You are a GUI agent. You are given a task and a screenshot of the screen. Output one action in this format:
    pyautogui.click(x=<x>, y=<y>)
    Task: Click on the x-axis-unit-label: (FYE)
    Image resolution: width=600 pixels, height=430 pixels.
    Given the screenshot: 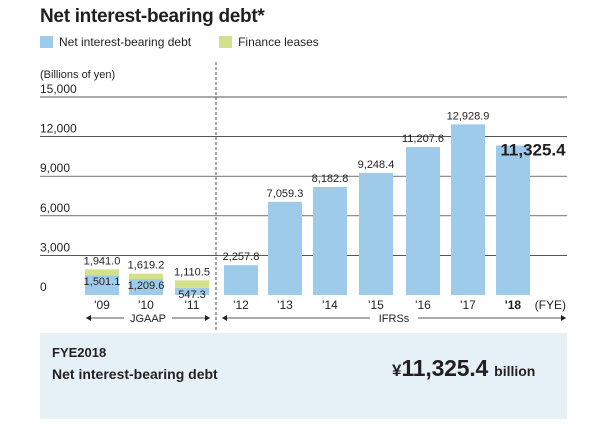 What is the action you would take?
    pyautogui.click(x=550, y=305)
    